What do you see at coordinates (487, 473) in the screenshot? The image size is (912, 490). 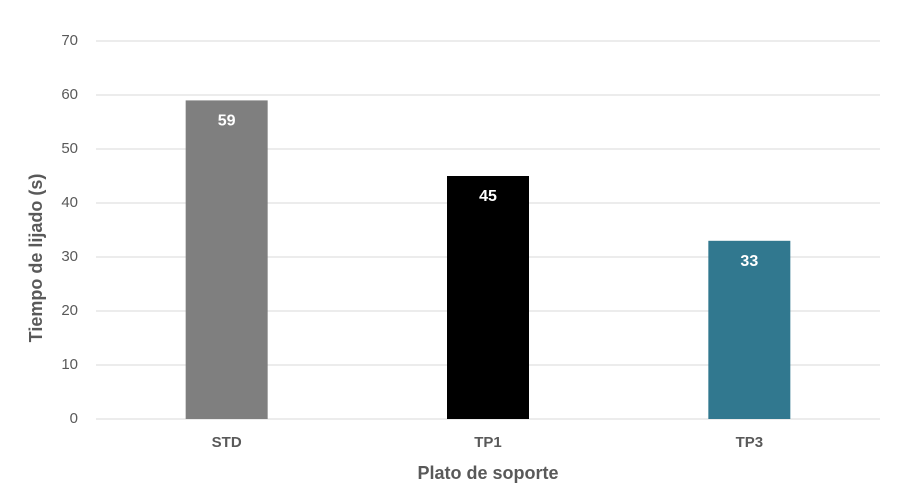 I see `x-axis-title: Plato de soporte` at bounding box center [487, 473].